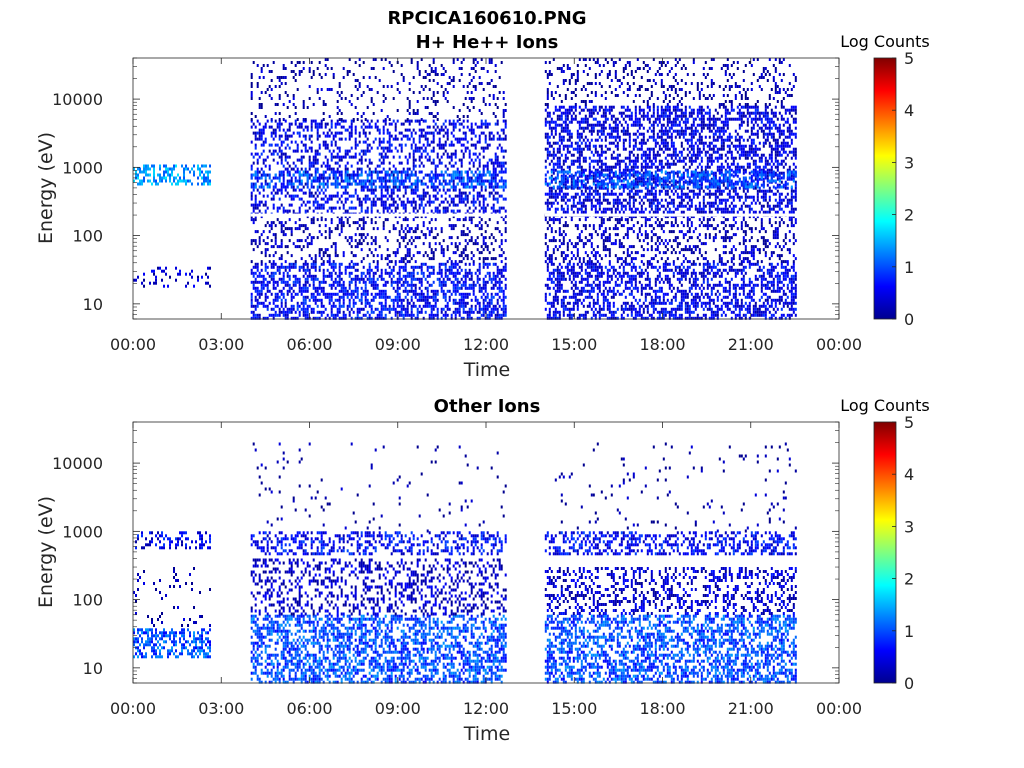 The height and width of the screenshot is (768, 1024). I want to click on panel-title: Other Ions, so click(487, 406).